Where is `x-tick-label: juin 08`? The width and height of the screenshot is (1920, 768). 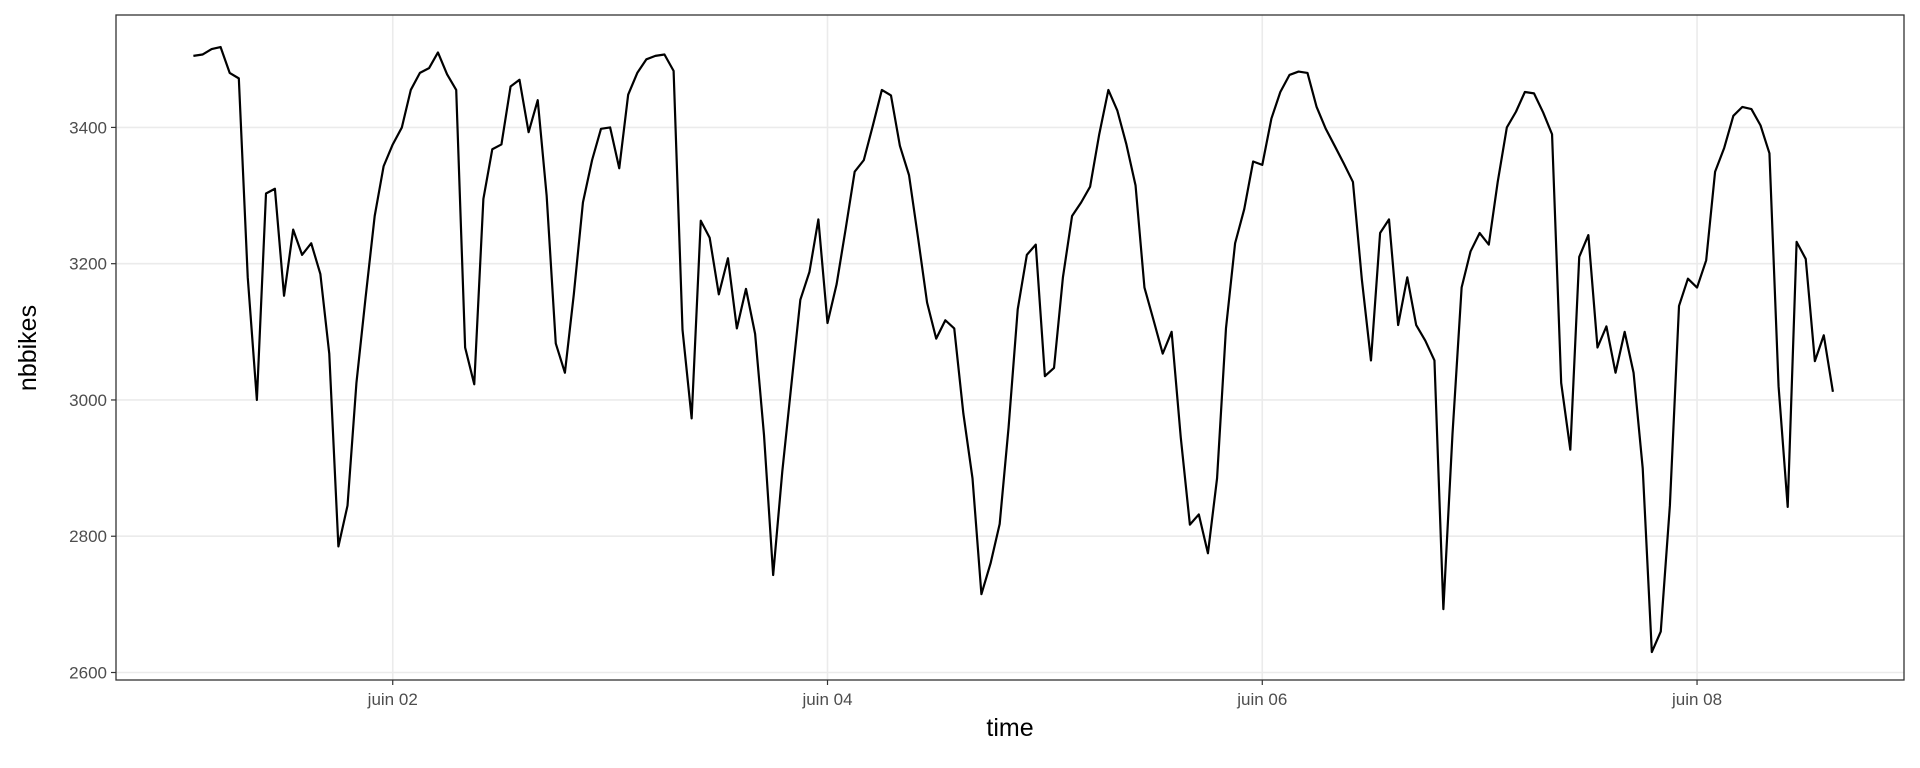 x-tick-label: juin 08 is located at coordinates (1696, 699).